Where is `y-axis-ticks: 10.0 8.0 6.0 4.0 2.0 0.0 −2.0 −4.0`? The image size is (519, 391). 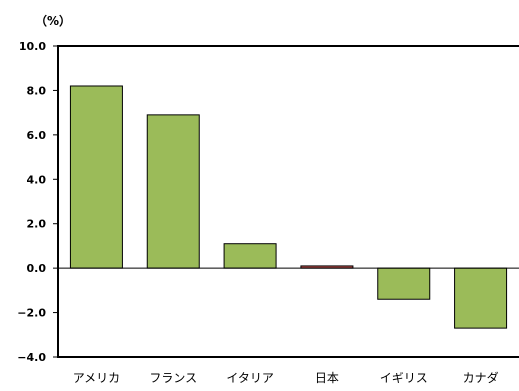
y-axis-ticks: 10.0 8.0 6.0 4.0 2.0 0.0 −2.0 −4.0 is located at coordinates (37, 202).